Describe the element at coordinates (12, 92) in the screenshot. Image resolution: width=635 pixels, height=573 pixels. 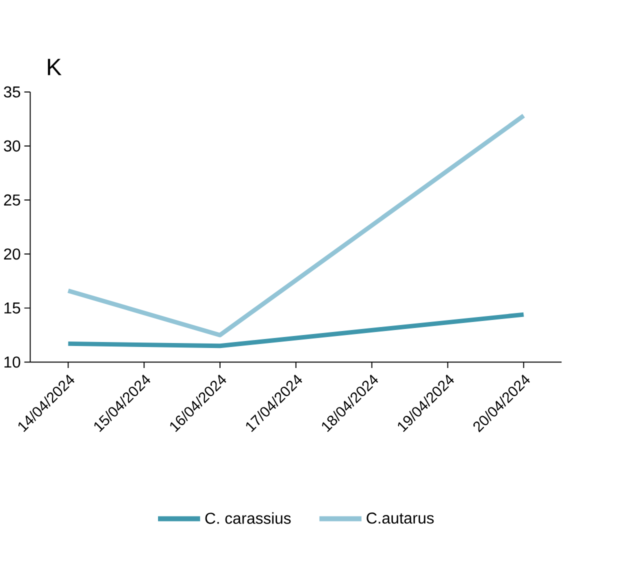
I see `y-tick-label: 35` at that location.